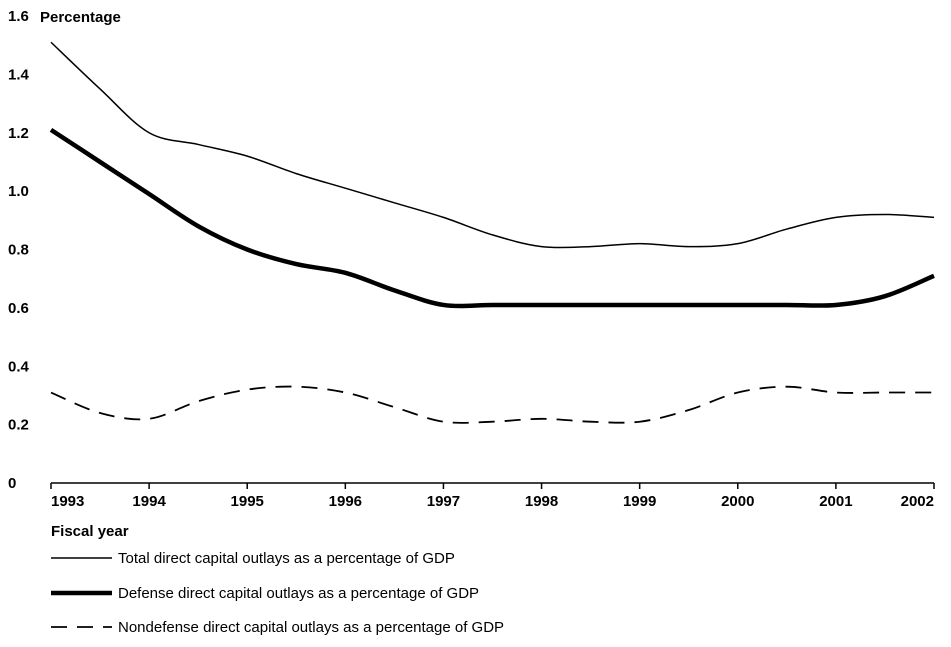 This screenshot has height=647, width=951. What do you see at coordinates (19, 366) in the screenshot?
I see `y-tick-label: 0.4` at bounding box center [19, 366].